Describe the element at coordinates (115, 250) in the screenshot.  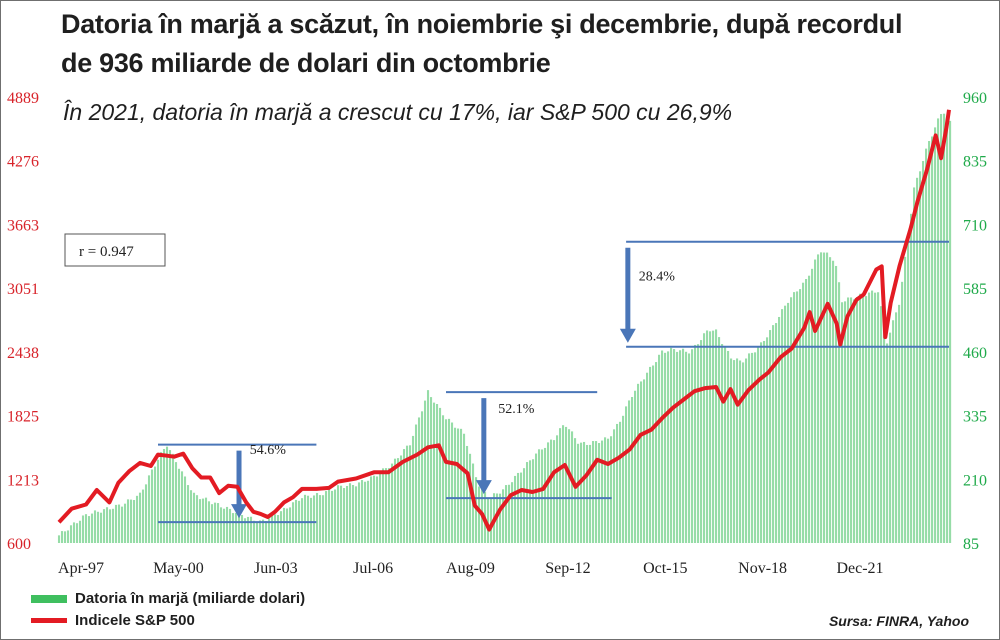
I see `correlation-box: r = 0.947` at that location.